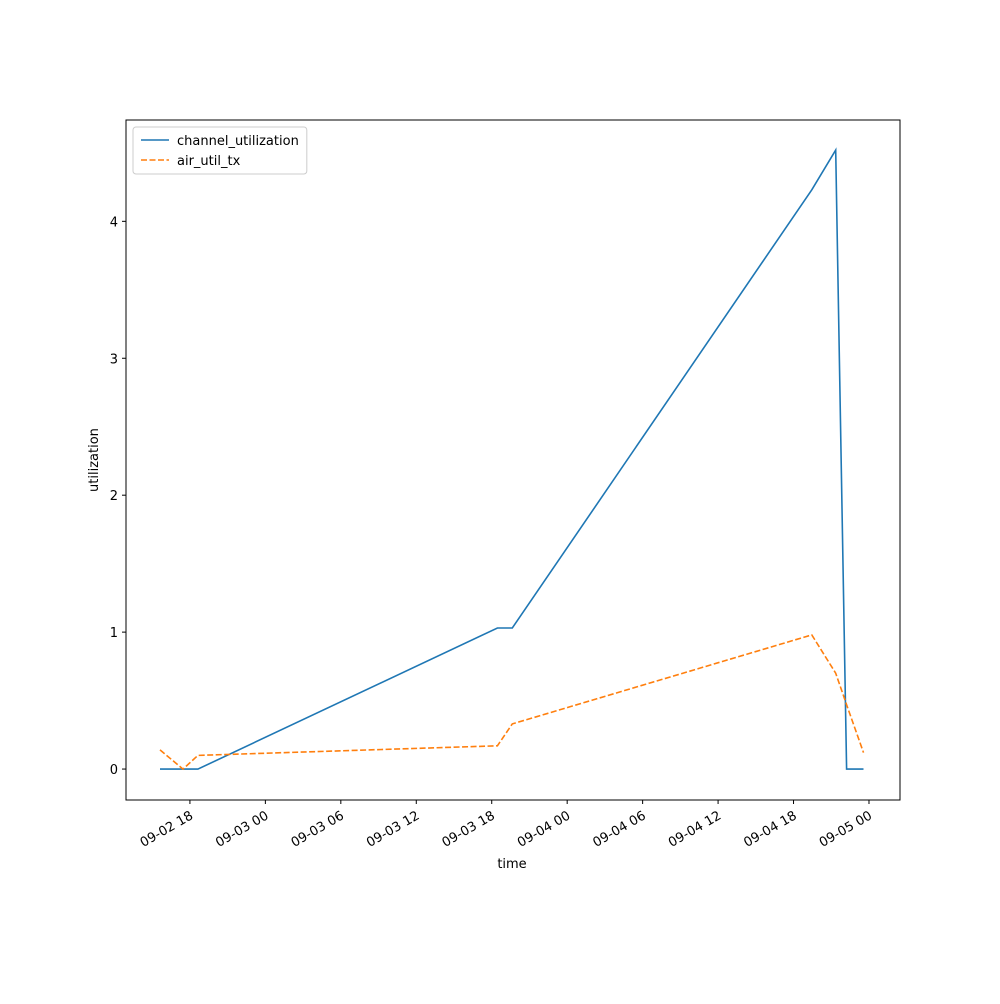  I want to click on x-axis-label: time, so click(511, 864).